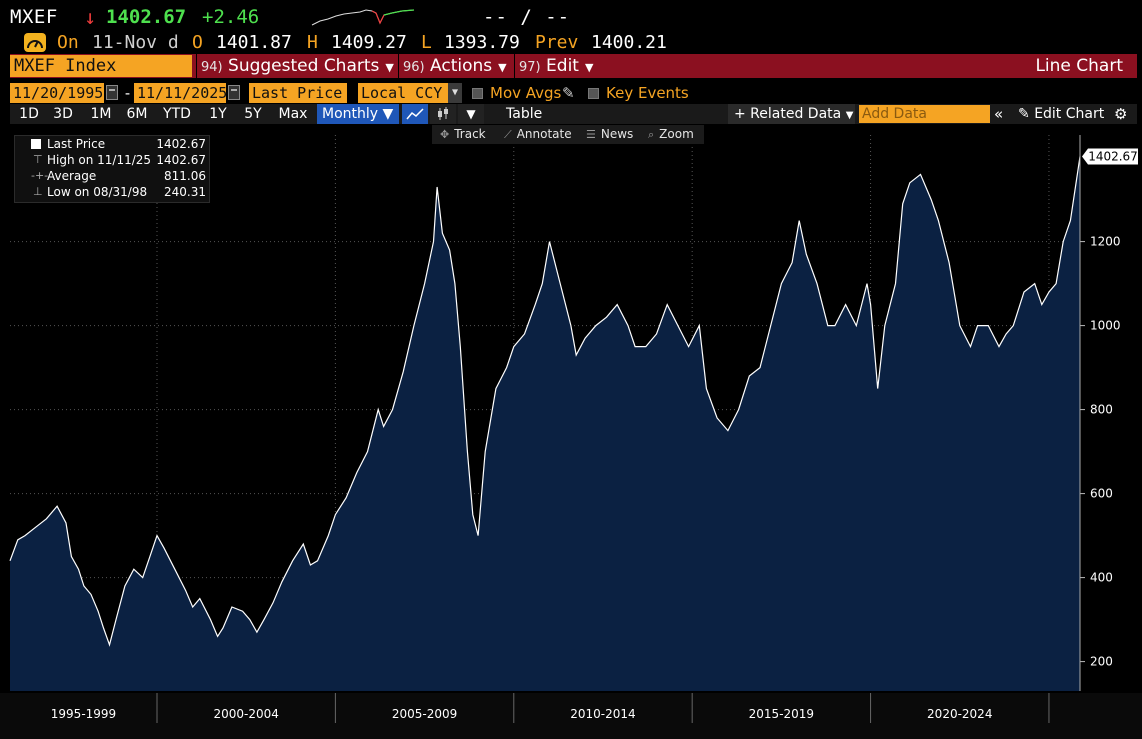 Image resolution: width=1142 pixels, height=739 pixels. What do you see at coordinates (231, 17) in the screenshot?
I see `net-change: +2.46` at bounding box center [231, 17].